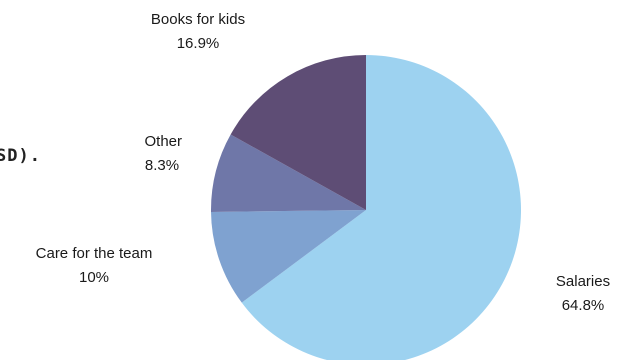 The height and width of the screenshot is (360, 624). I want to click on pie-slice-other, so click(288, 173).